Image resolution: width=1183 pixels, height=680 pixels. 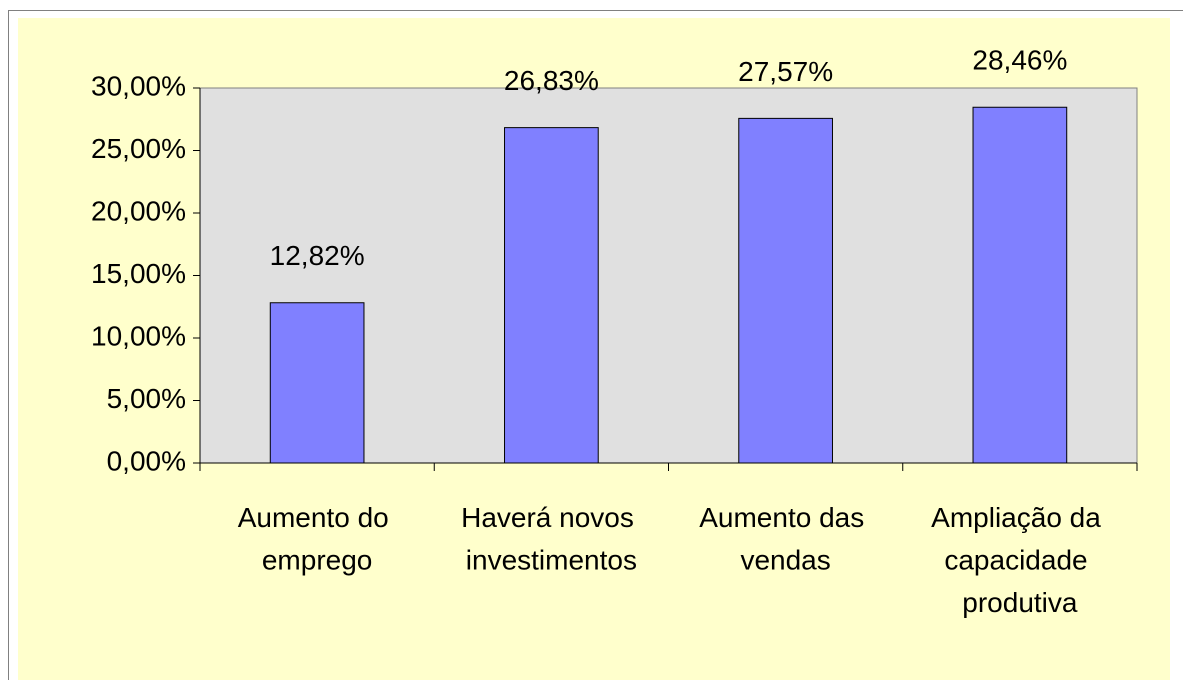 What do you see at coordinates (317, 255) in the screenshot?
I see `data-label: 12,82%` at bounding box center [317, 255].